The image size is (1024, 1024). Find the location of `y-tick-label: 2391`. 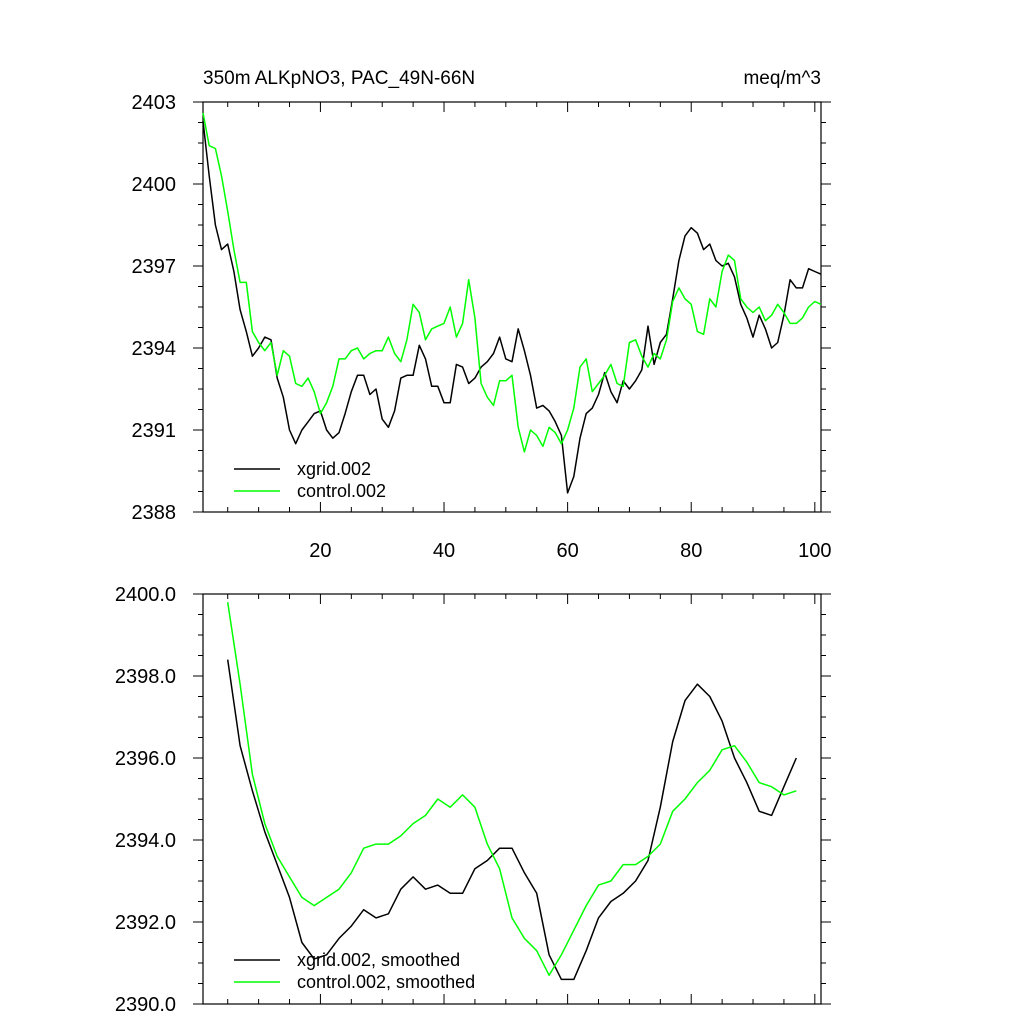

y-tick-label: 2391 is located at coordinates (154, 431).